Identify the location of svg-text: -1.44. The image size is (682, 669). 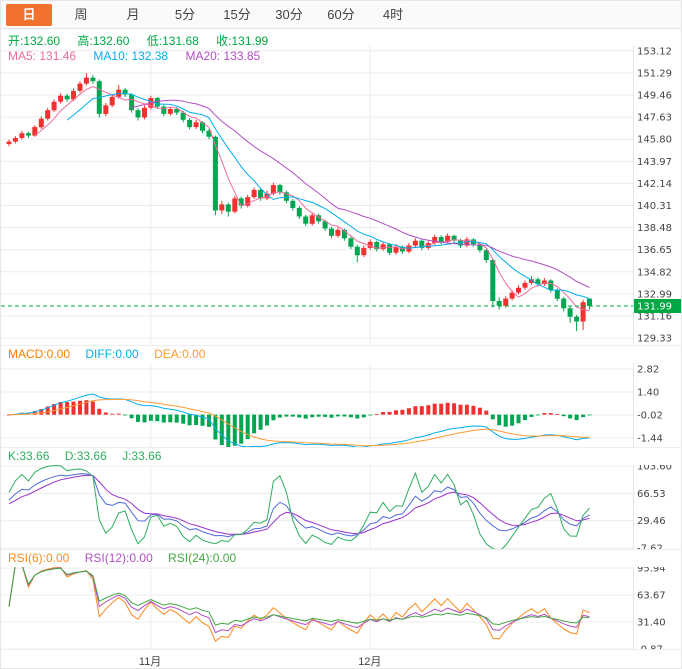
(650, 438).